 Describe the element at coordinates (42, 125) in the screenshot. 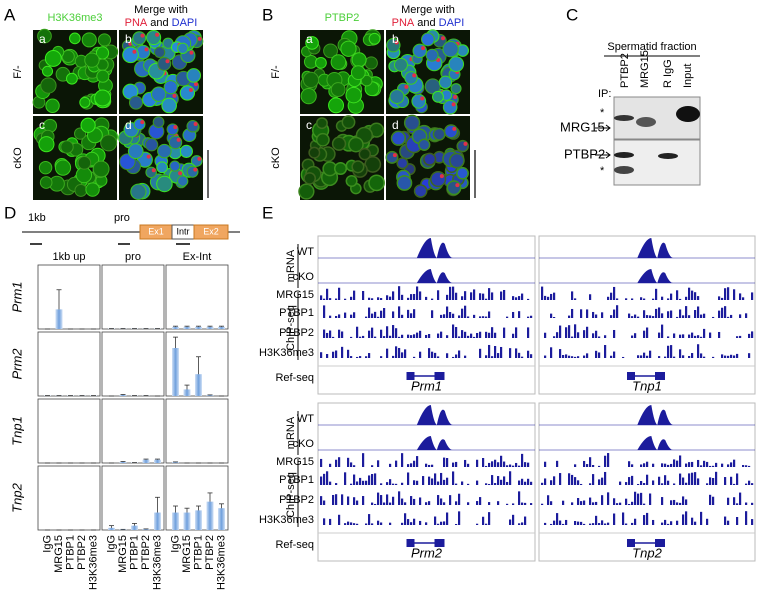

I see `subpanel-label: c` at that location.